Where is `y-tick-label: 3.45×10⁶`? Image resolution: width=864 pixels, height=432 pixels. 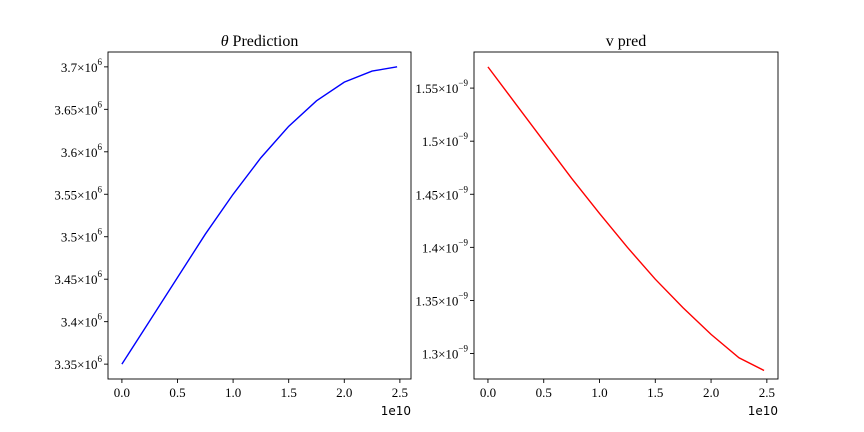
y-tick-label: 3.45×10⁶ is located at coordinates (78, 278).